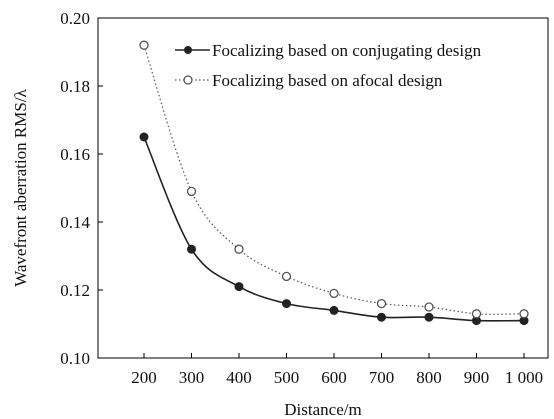 This screenshot has height=419, width=554. I want to click on x-tick-label: 300, so click(192, 377).